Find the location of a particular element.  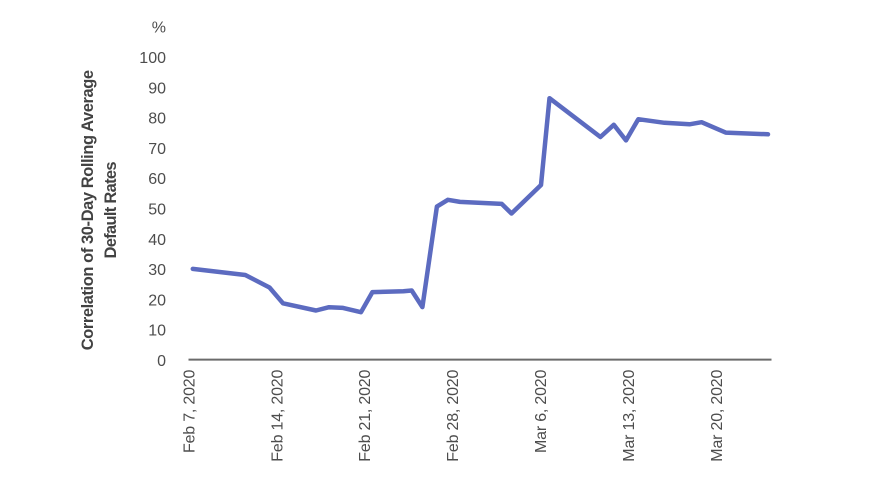

svg-text: 60 is located at coordinates (157, 179).